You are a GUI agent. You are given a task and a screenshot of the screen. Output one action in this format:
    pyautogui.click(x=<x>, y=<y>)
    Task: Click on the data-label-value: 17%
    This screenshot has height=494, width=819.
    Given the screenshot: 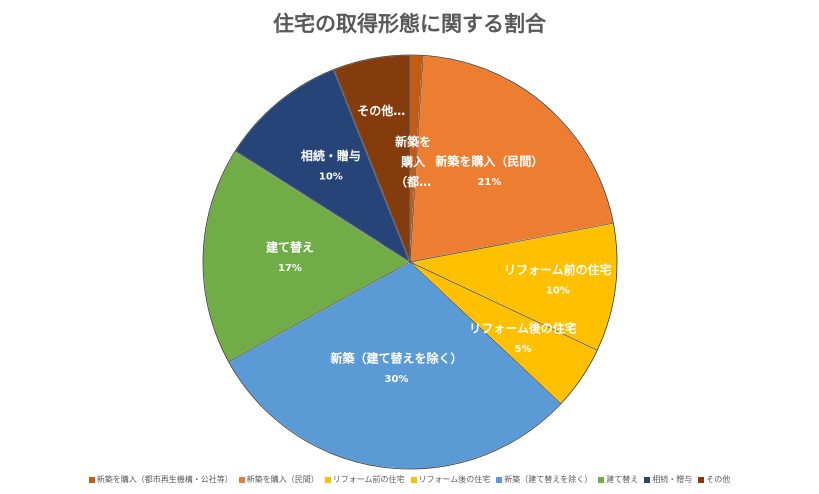 What is the action you would take?
    pyautogui.click(x=290, y=268)
    